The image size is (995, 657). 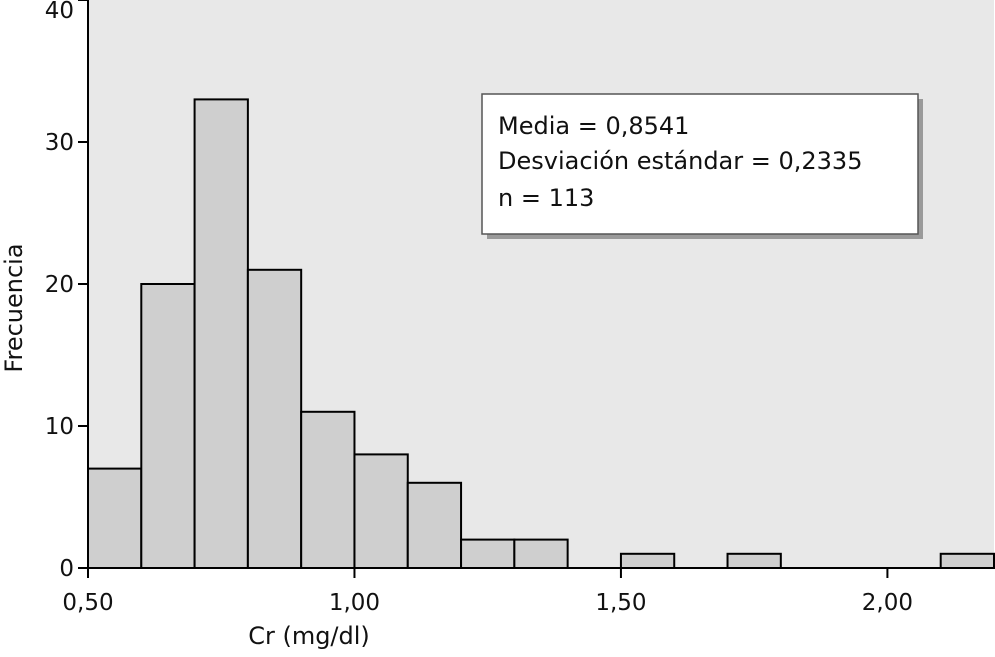 I want to click on y-ticks: 0 10 20 30 40, so click(x=66, y=291).